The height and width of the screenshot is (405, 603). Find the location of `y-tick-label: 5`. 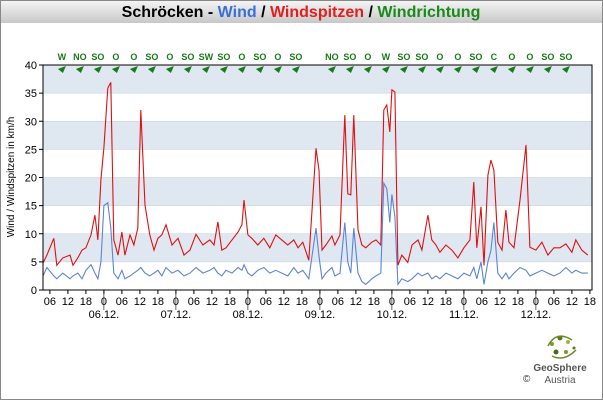

y-tick-label: 5 is located at coordinates (34, 263).